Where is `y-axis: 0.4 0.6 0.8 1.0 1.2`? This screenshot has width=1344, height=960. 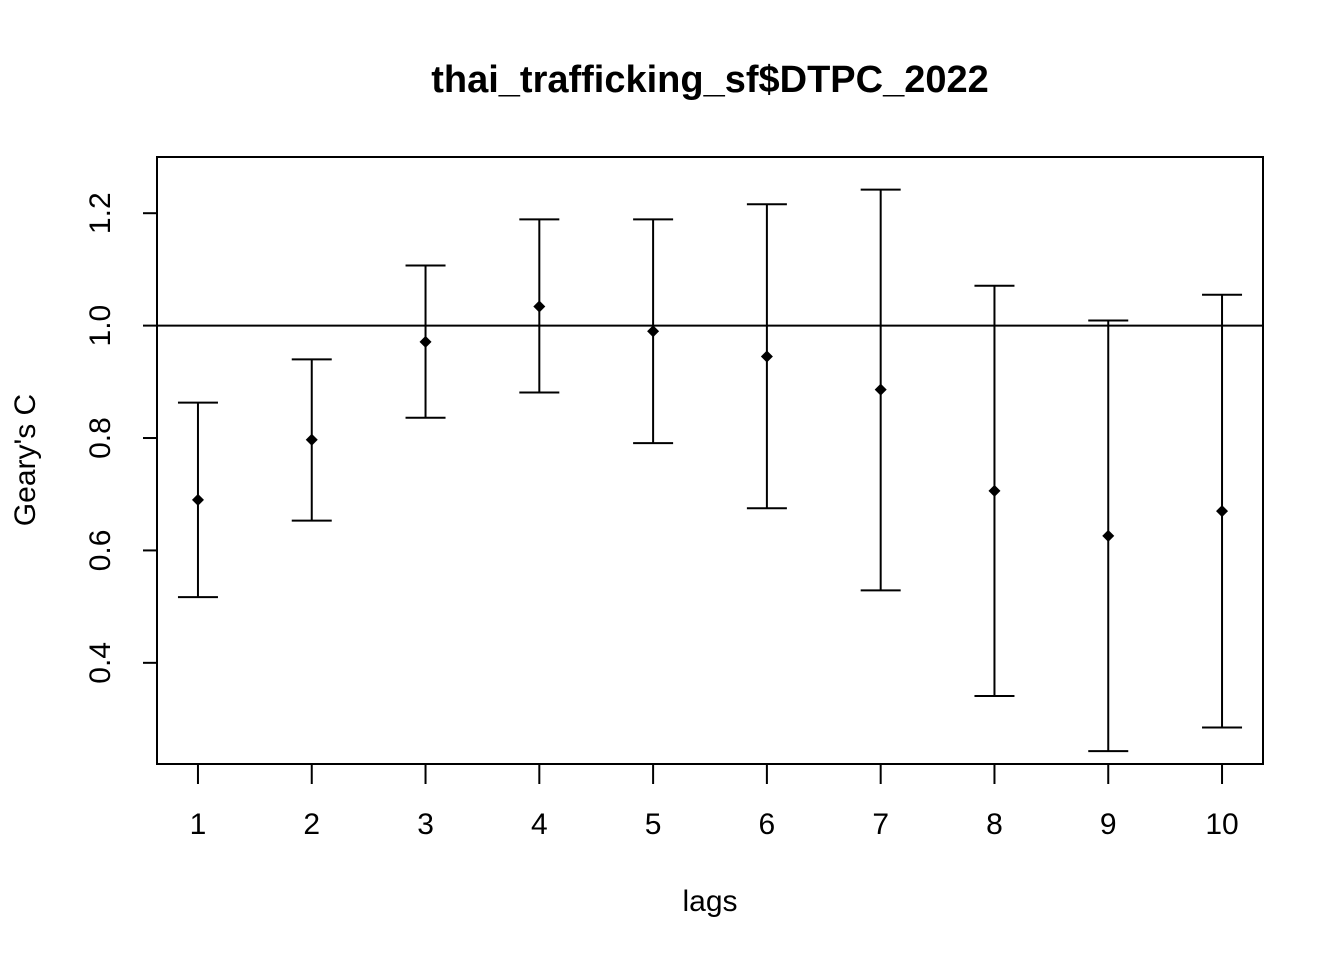
y-axis: 0.4 0.6 0.8 1.0 1.2 is located at coordinates (121, 438).